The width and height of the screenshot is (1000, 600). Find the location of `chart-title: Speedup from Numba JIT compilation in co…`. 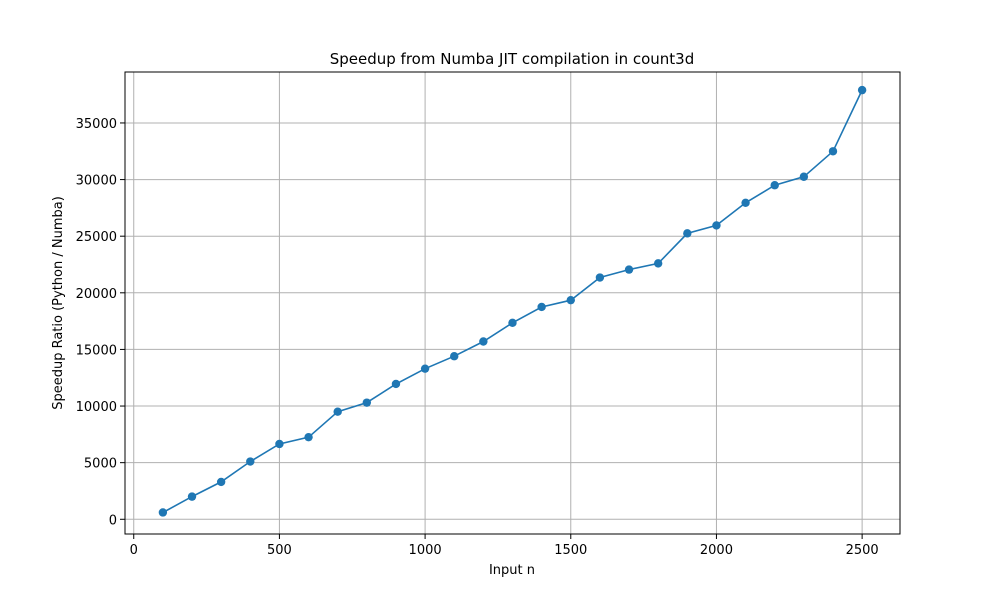

chart-title: Speedup from Numba JIT compilation in co… is located at coordinates (512, 59).